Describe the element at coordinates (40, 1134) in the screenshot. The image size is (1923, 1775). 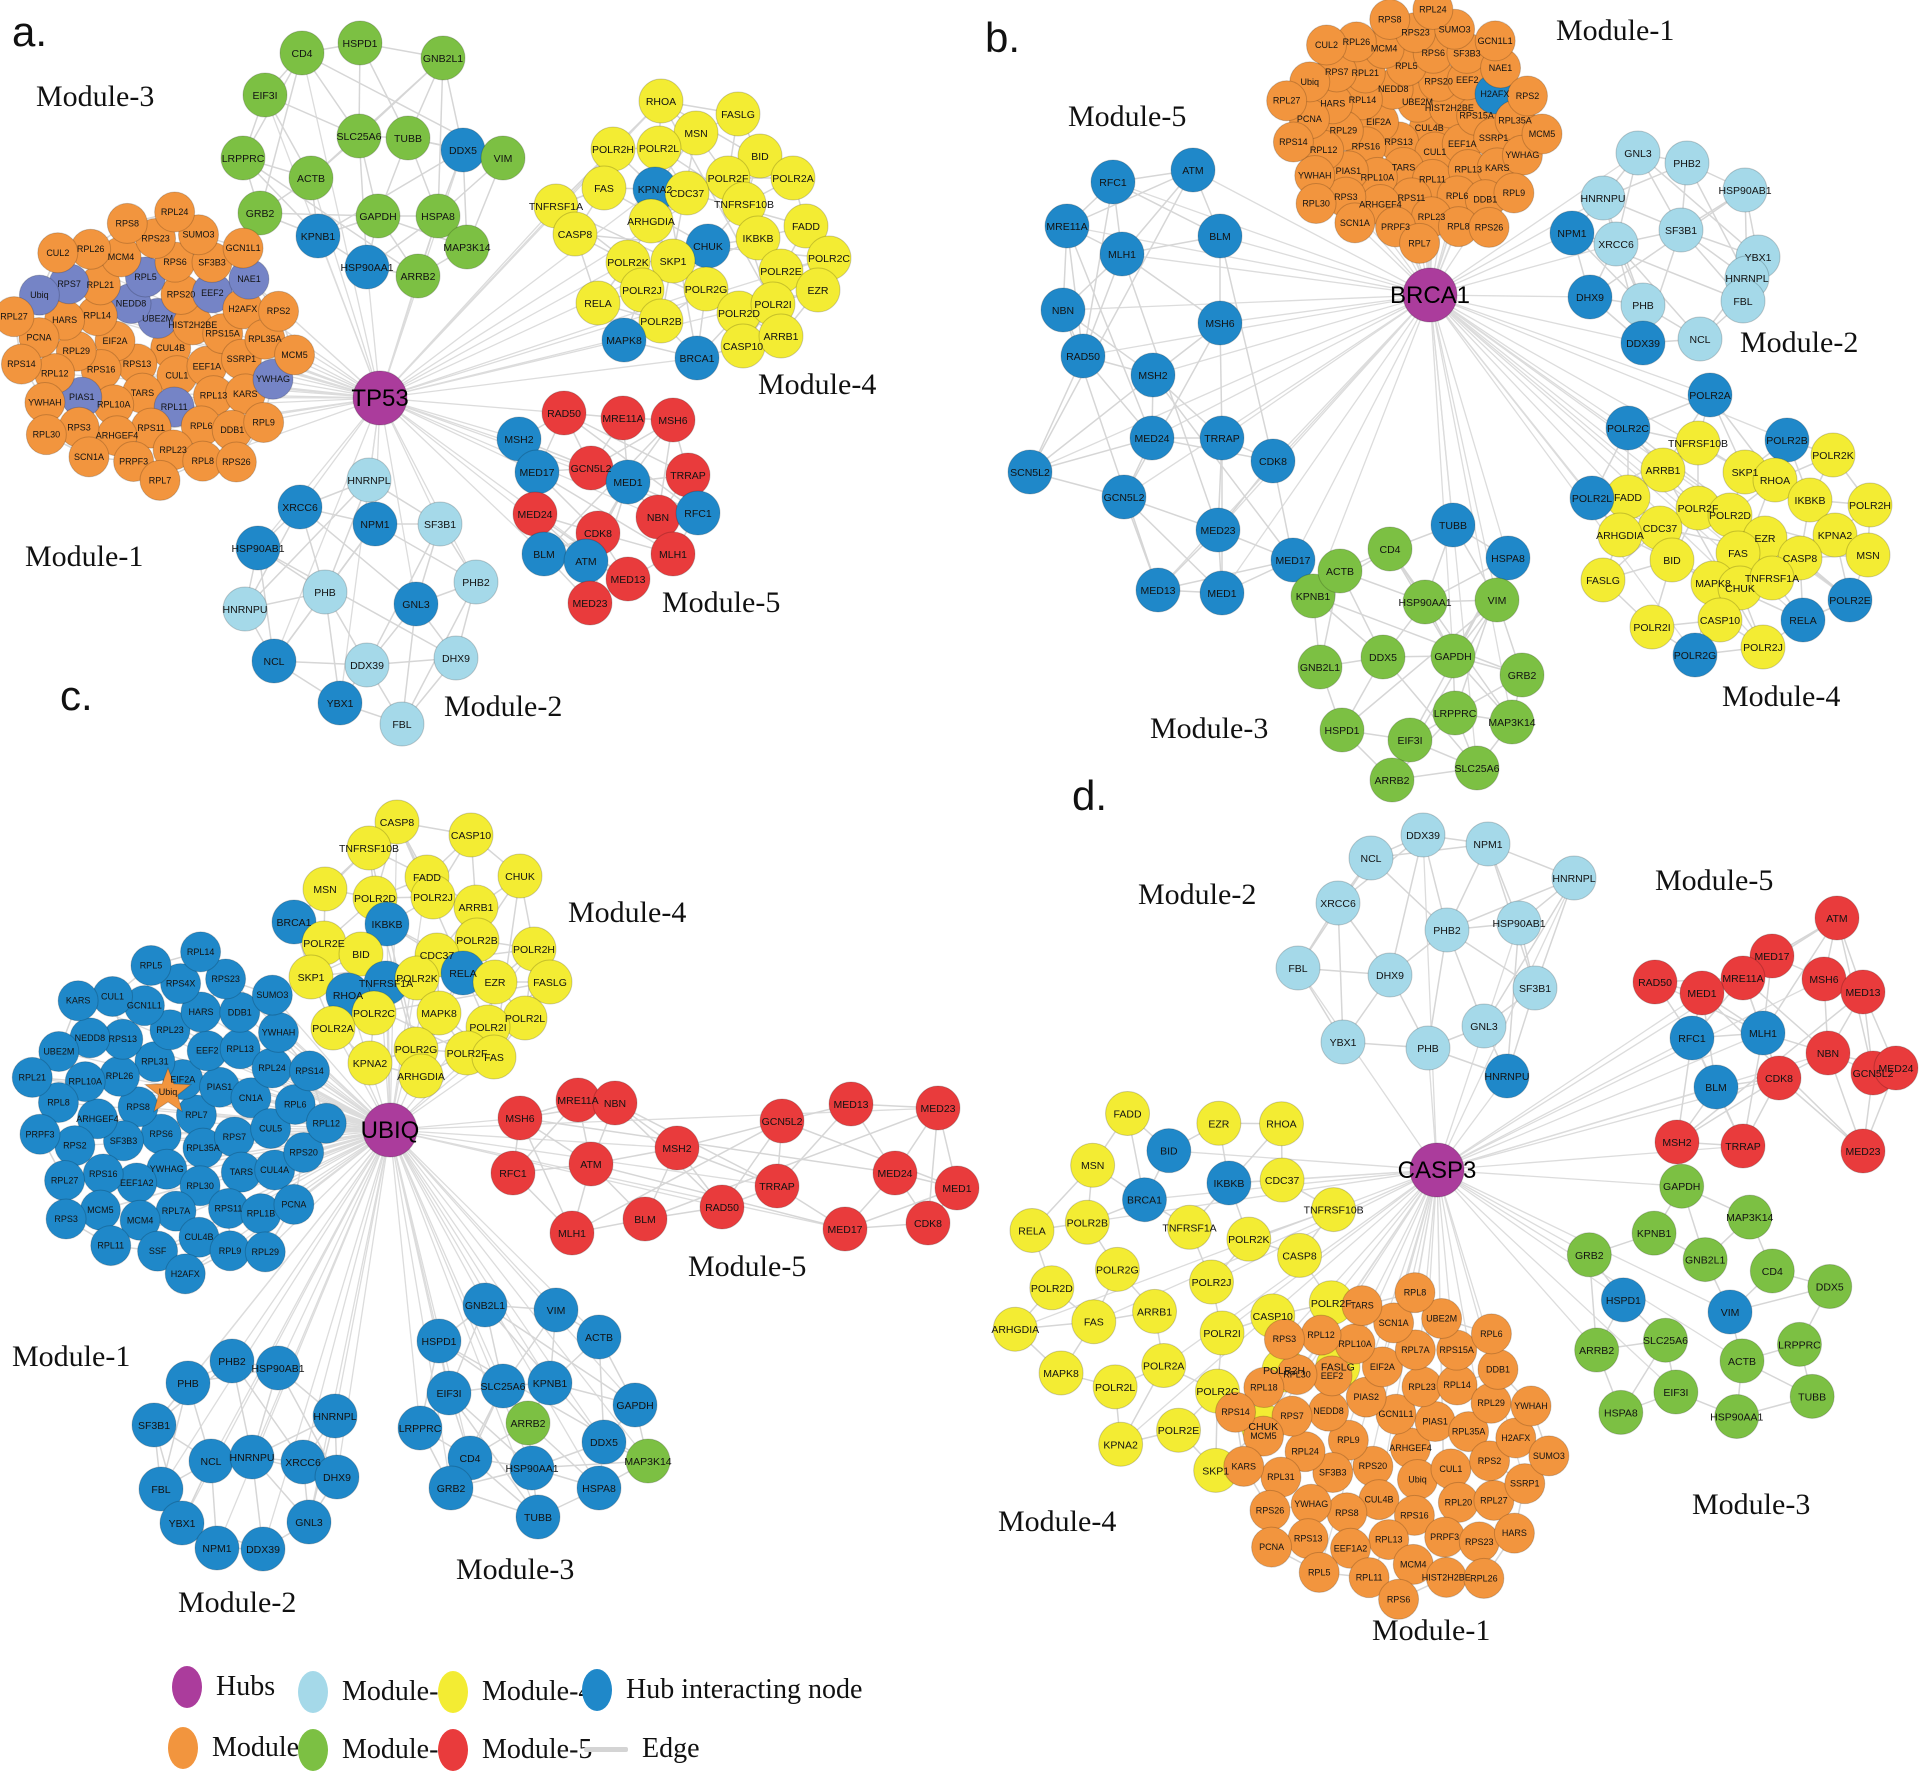
I see `node-PRPF3` at that location.